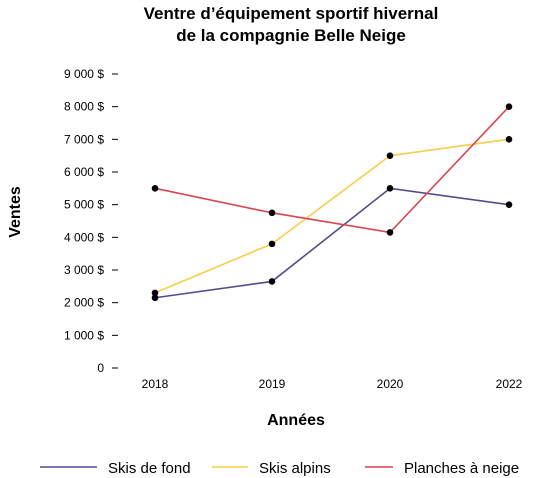  Describe the element at coordinates (84, 237) in the screenshot. I see `y-tick-label: 4 000 $` at that location.